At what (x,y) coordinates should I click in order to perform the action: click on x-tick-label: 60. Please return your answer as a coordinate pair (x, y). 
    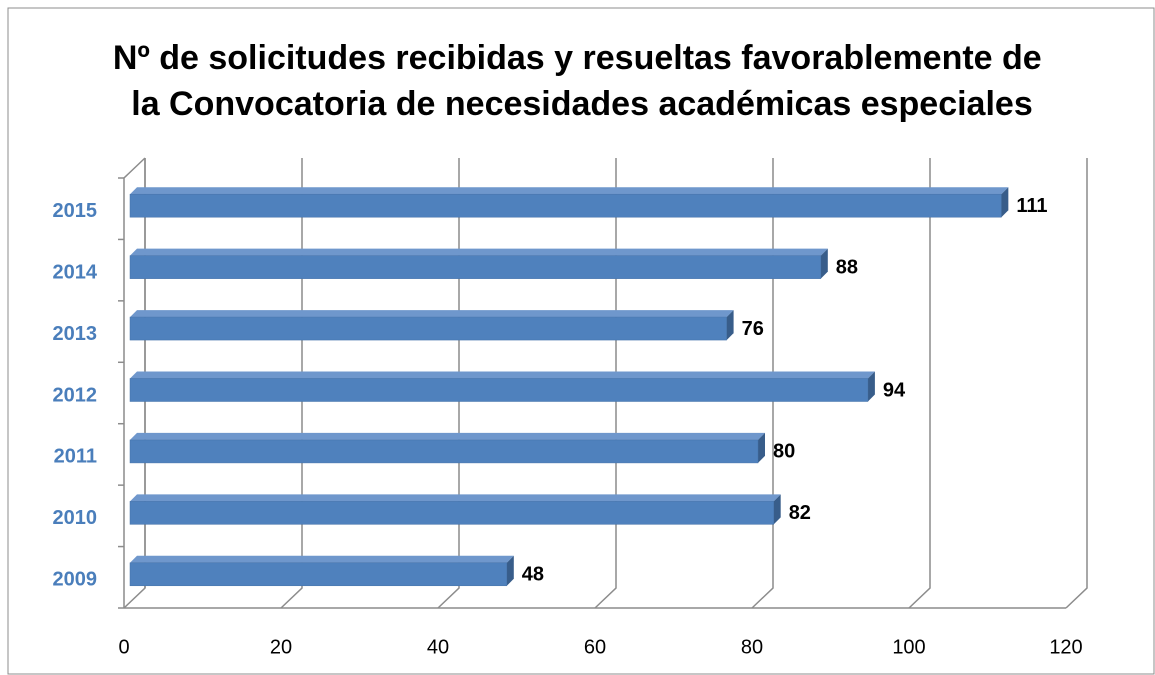
    Looking at the image, I should click on (595, 647).